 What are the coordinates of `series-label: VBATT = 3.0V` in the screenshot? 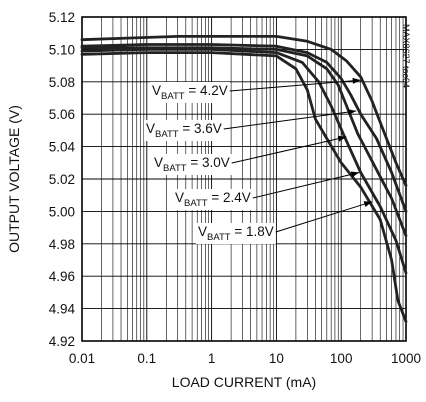 It's located at (192, 164).